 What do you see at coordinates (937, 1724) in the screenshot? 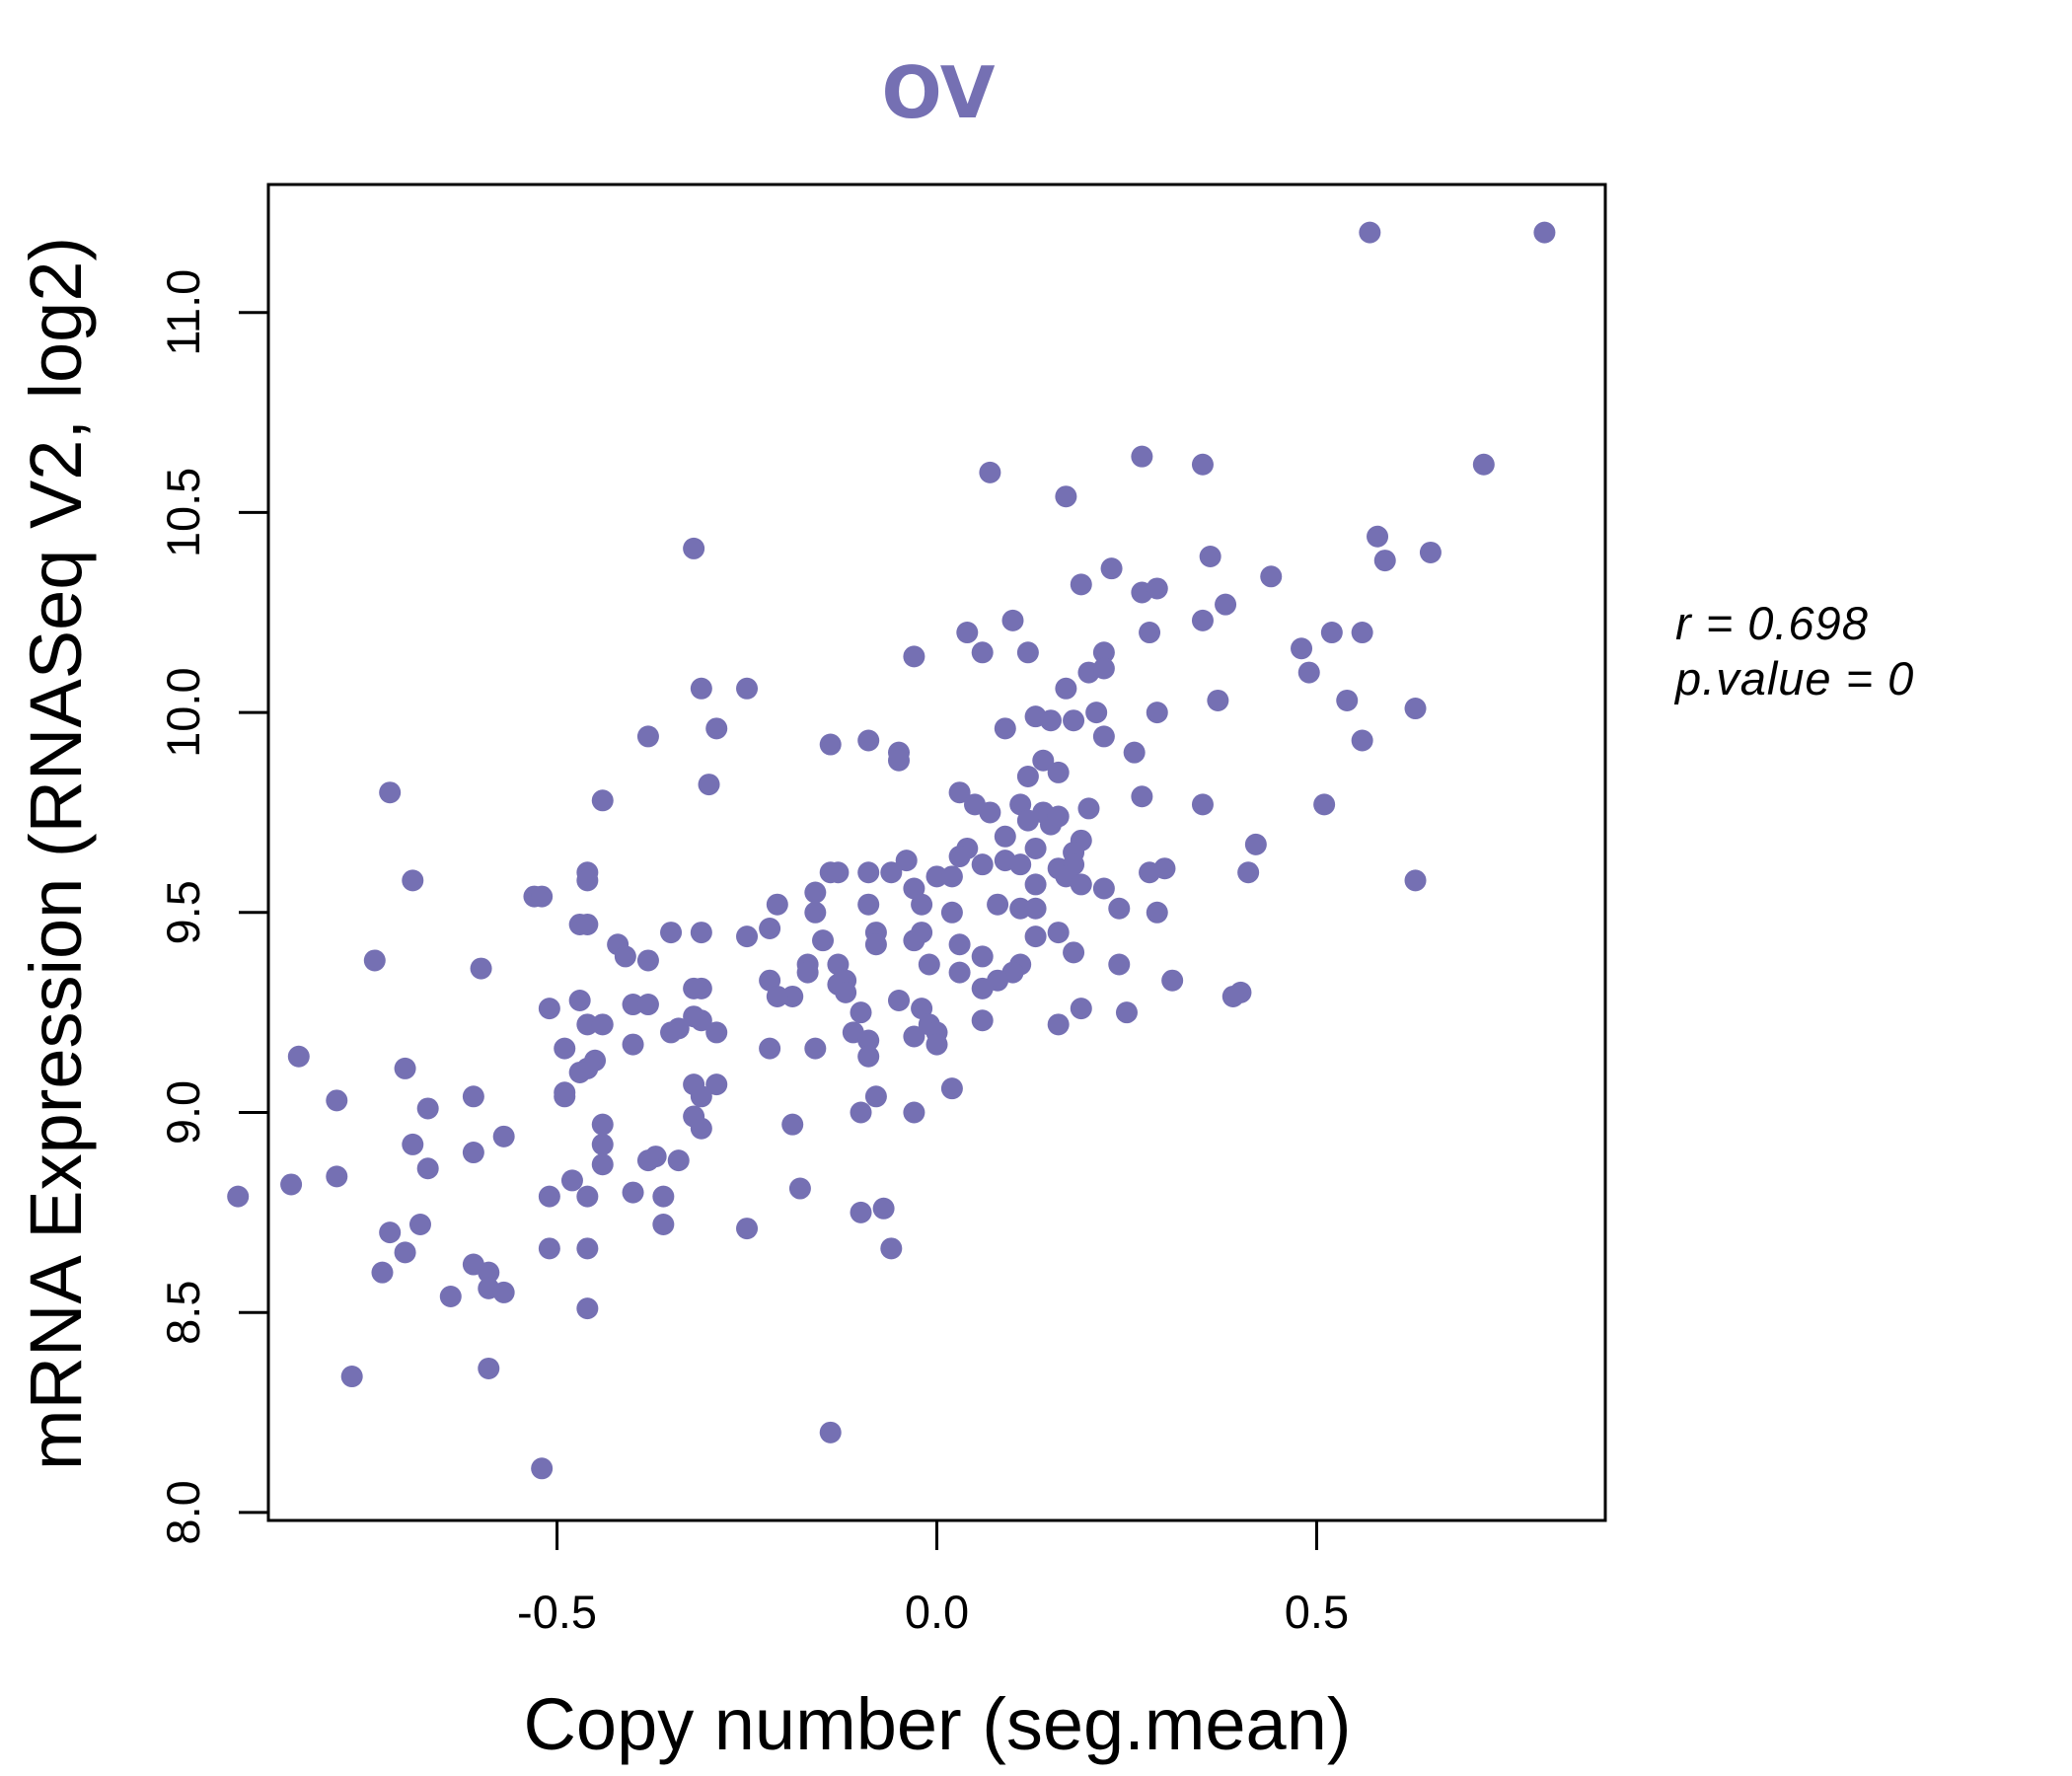
I see `x-axis-label: Copy number (seg.mean)` at bounding box center [937, 1724].